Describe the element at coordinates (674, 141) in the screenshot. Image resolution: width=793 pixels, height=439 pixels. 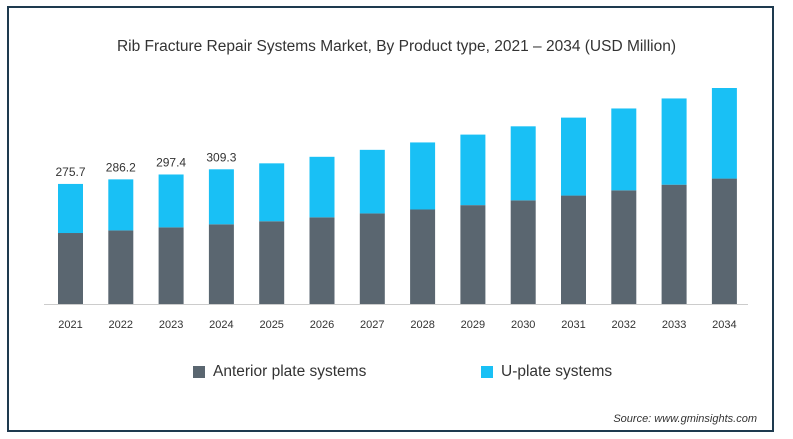
I see `bar-uplate-2033` at that location.